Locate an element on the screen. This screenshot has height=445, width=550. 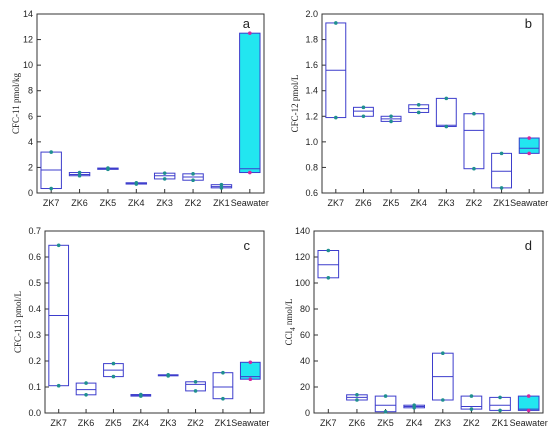
y-tick-label: 1.2 is located at coordinates (311, 116).